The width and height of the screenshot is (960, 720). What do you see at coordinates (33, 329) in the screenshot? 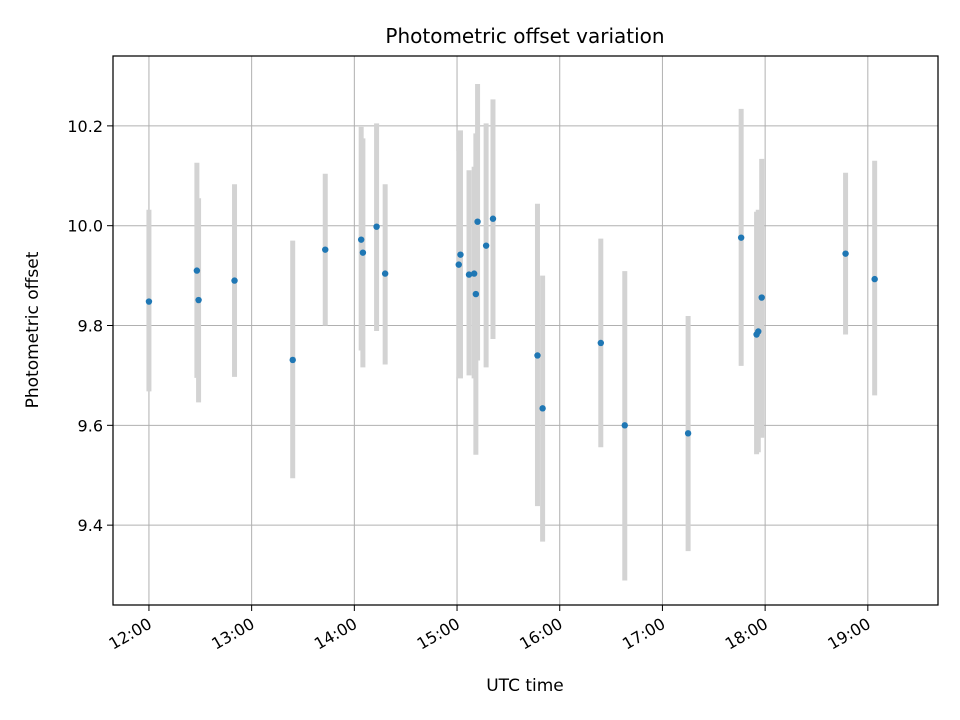
I see `y-axis-title: Photometric offset` at bounding box center [33, 329].